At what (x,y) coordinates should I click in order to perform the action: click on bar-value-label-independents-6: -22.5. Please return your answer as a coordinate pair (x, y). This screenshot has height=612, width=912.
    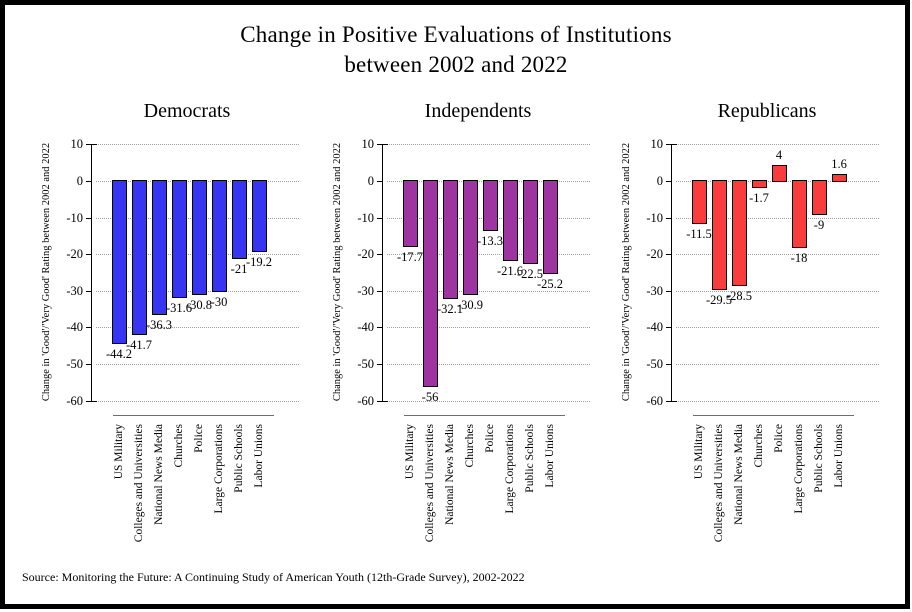
    Looking at the image, I should click on (530, 274).